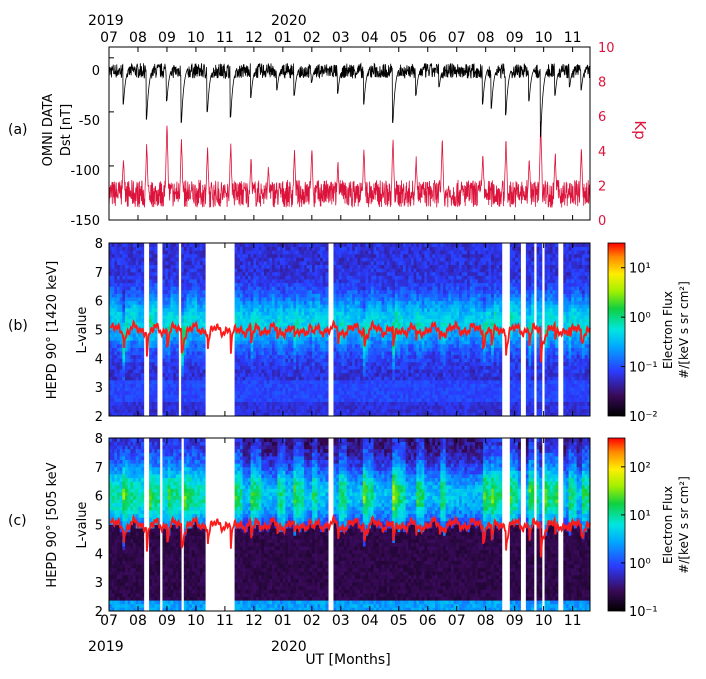  I want to click on top-month-label: 09, so click(167, 38).